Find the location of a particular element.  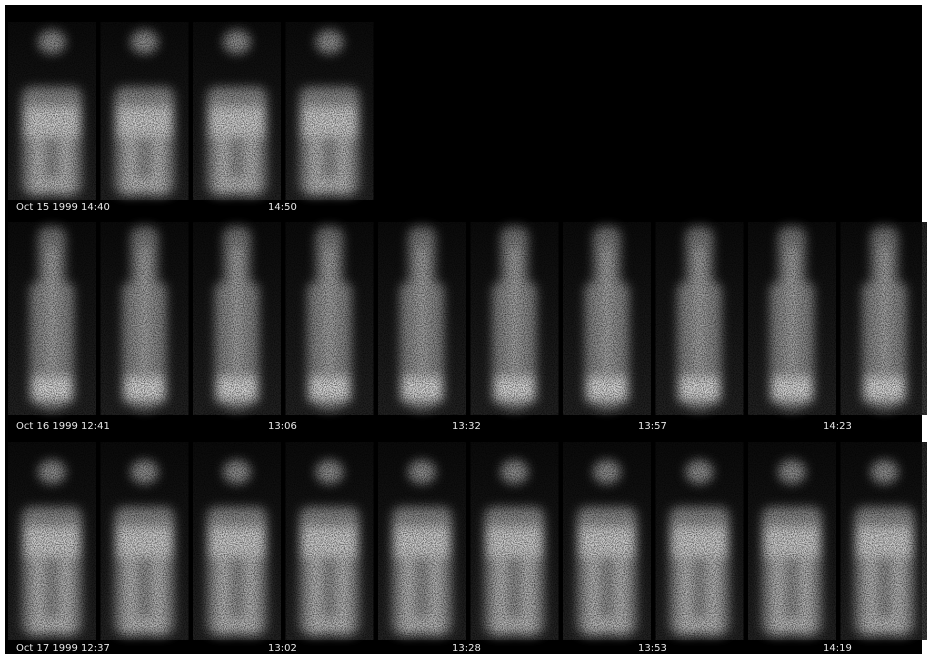

timestamp-label: Oct 15 1999 14:40 is located at coordinates (63, 207).